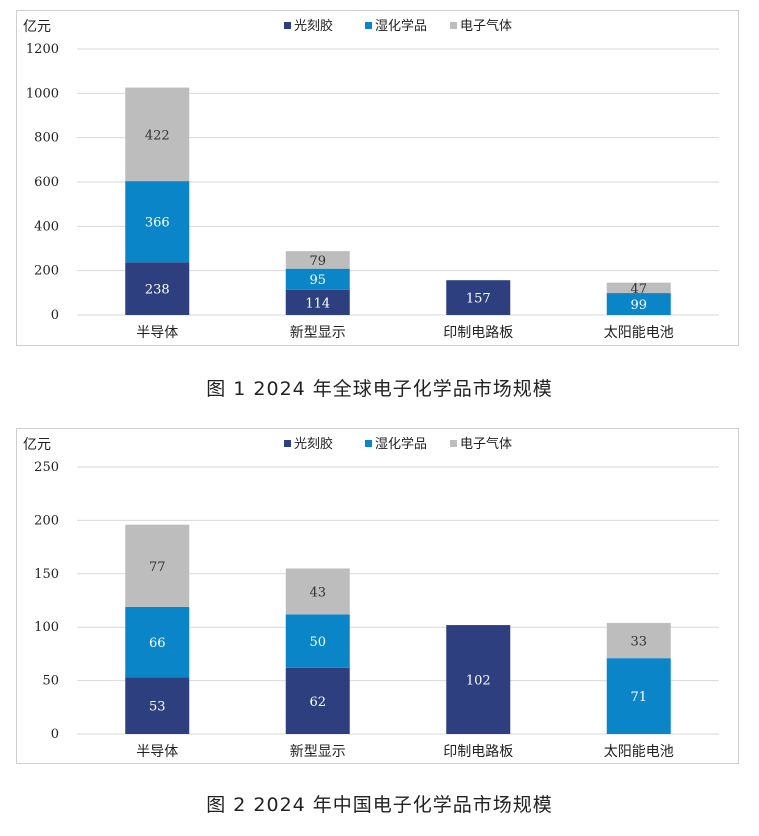  Describe the element at coordinates (379, 389) in the screenshot. I see `caption-figure-1: 图 1 2024 年全球电子化学品市场规模` at that location.